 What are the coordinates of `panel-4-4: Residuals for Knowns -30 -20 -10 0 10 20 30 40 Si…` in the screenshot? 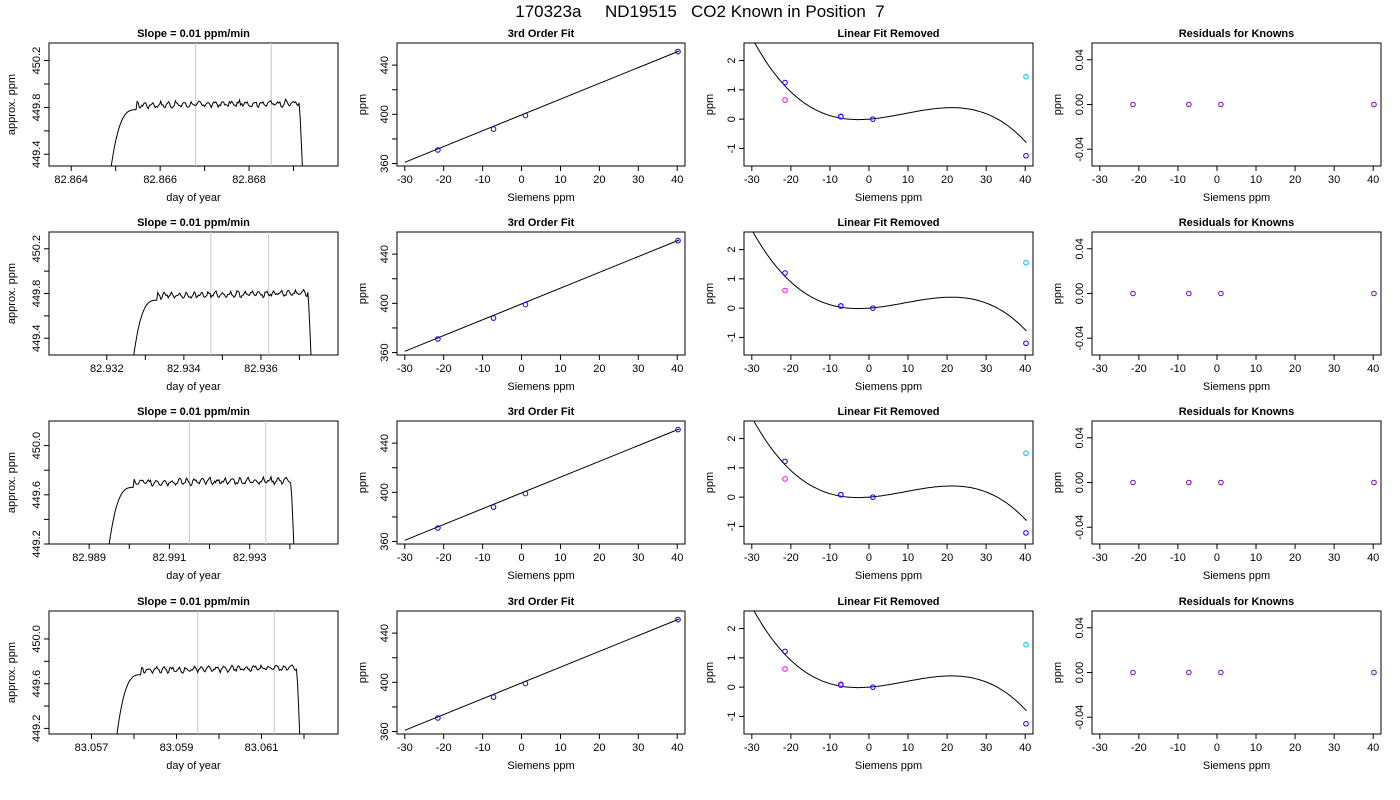 It's located at (1217, 684).